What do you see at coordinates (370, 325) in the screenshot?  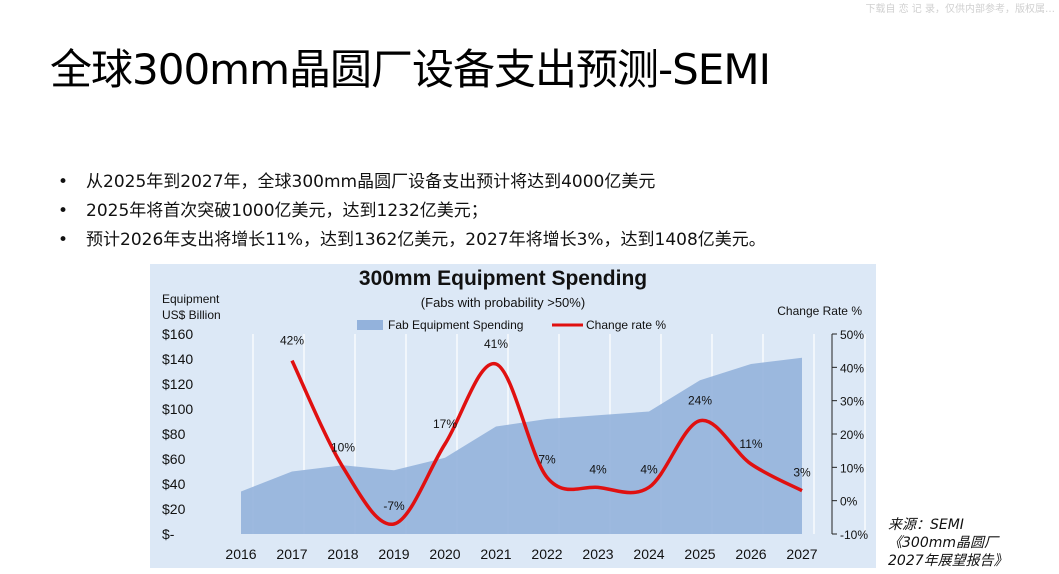 I see `legend-swatch-area` at bounding box center [370, 325].